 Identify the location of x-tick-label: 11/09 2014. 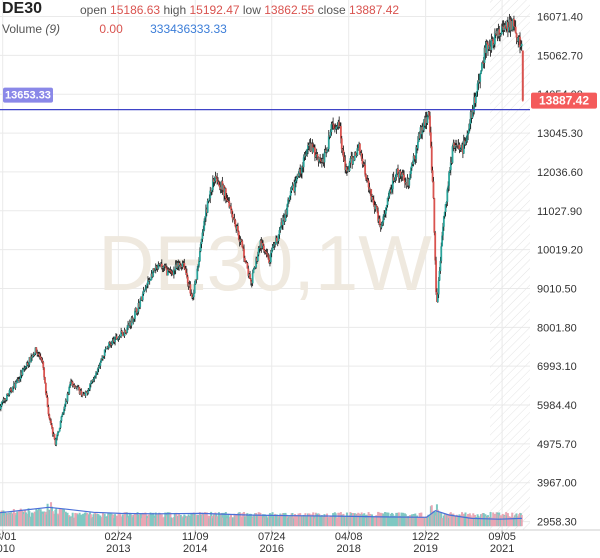
(195, 543).